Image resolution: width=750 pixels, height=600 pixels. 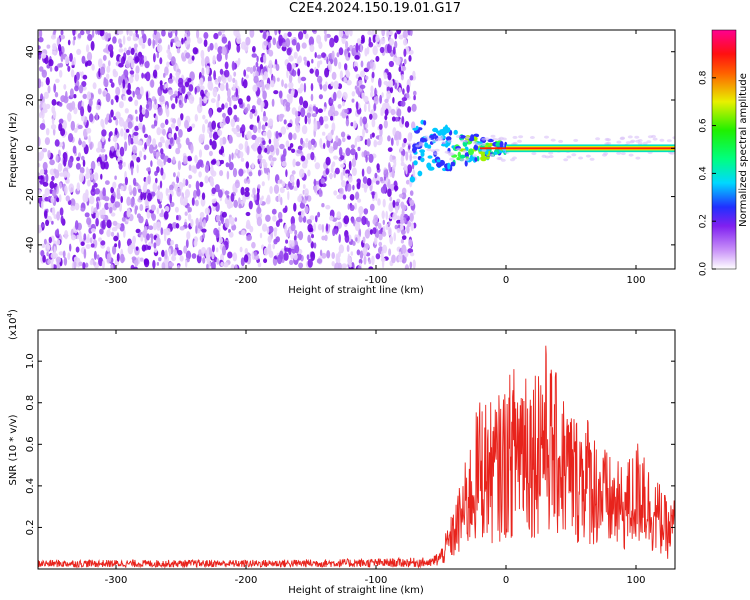 I want to click on colorbar-tick-label: 0.0, so click(x=704, y=269).